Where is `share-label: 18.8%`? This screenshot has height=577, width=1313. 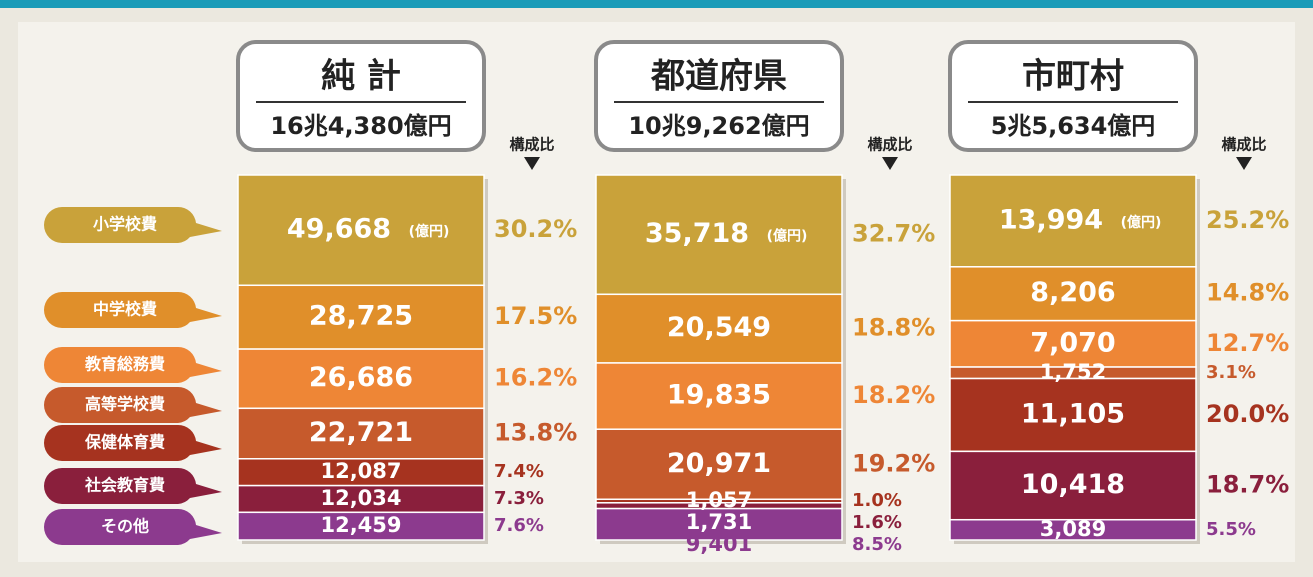
share-label: 18.8% is located at coordinates (893, 328).